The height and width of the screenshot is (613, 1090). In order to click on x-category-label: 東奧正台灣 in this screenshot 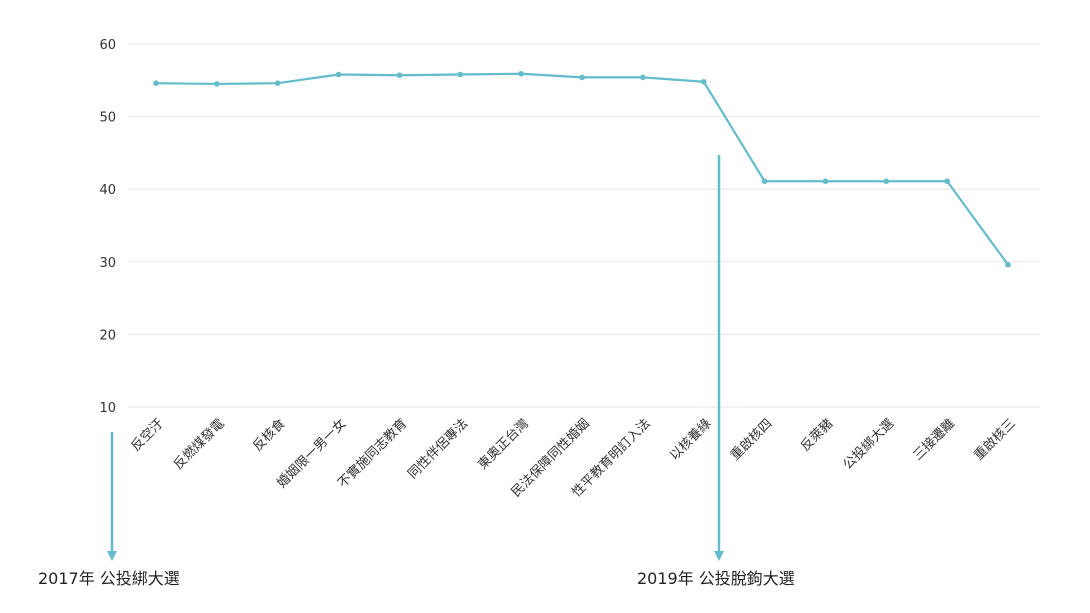, I will do `click(503, 444)`.